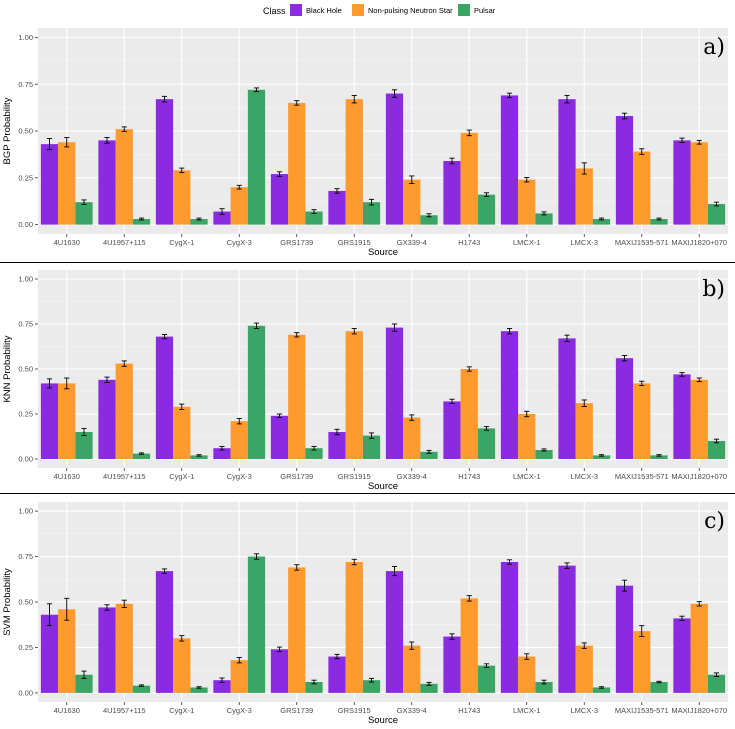 The width and height of the screenshot is (735, 729). I want to click on panel-label: a), so click(714, 47).